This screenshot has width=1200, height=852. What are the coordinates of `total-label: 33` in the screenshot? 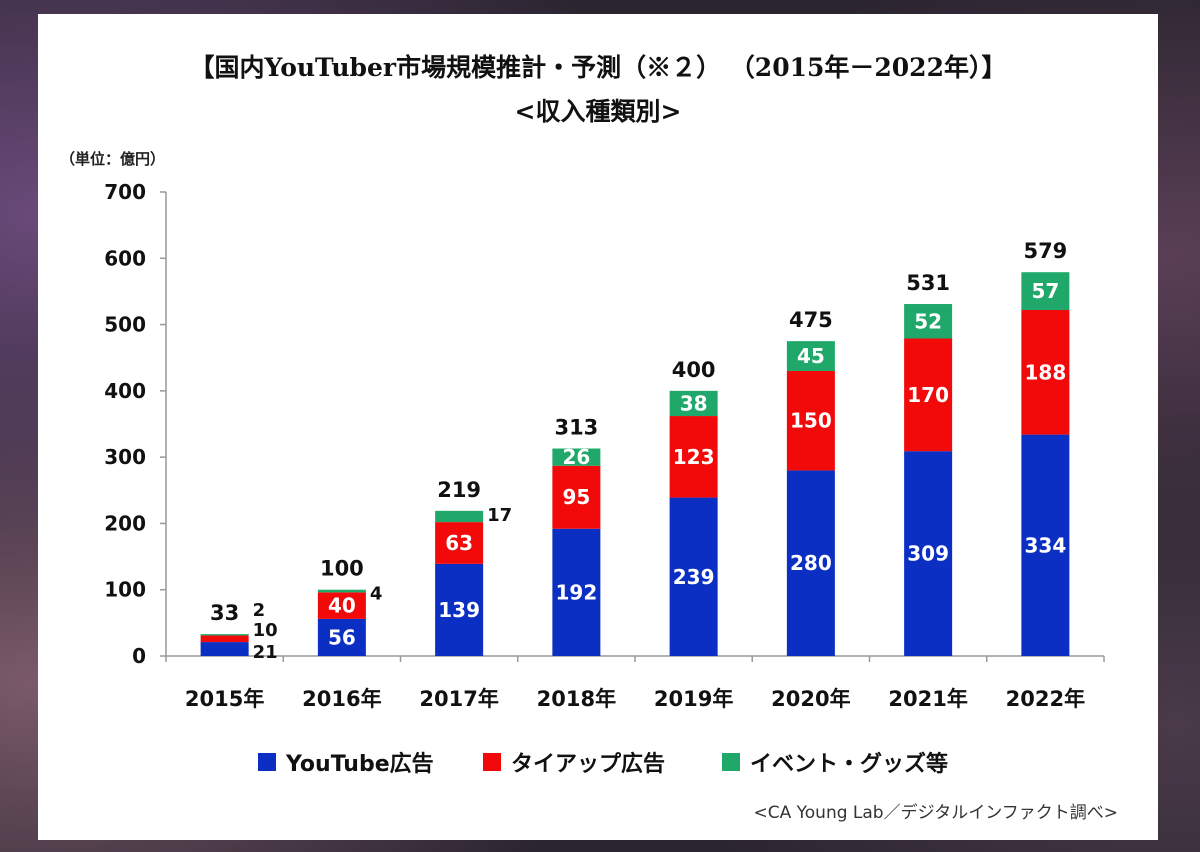 It's located at (224, 613).